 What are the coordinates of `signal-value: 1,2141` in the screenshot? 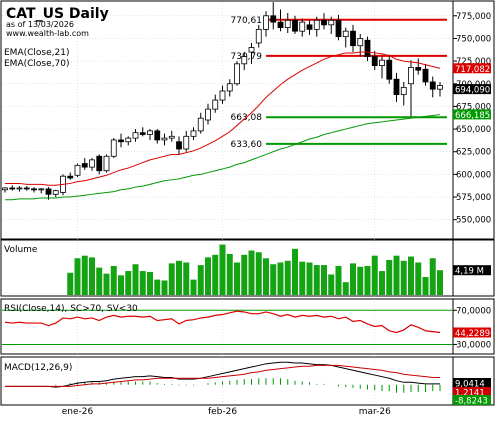 It's located at (470, 394).